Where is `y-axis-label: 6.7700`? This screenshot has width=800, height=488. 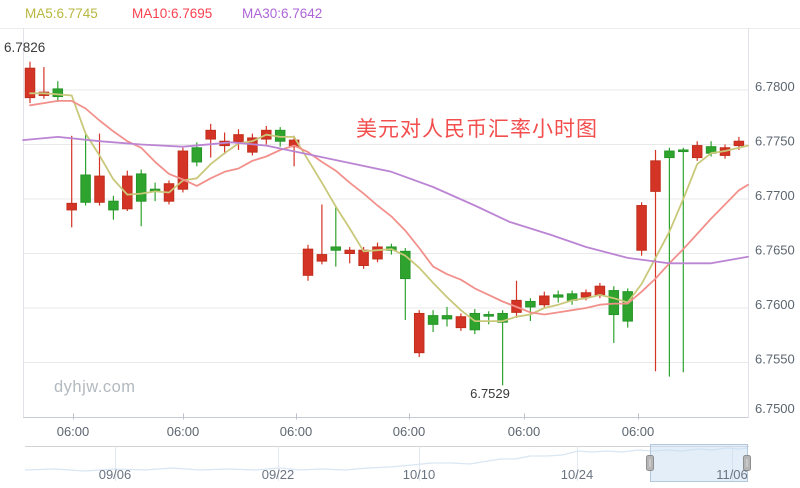
y-axis-label: 6.7700 is located at coordinates (775, 195).